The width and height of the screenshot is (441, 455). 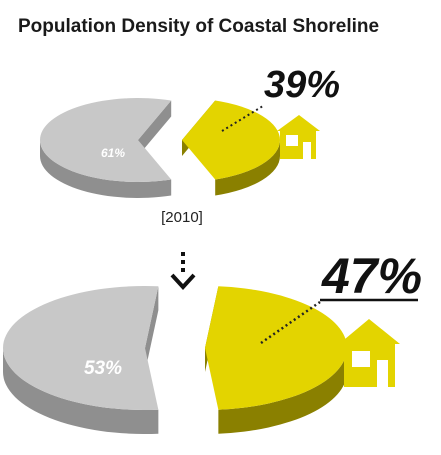 What do you see at coordinates (103, 368) in the screenshot?
I see `pie-bottom-gray-label: 53%` at bounding box center [103, 368].